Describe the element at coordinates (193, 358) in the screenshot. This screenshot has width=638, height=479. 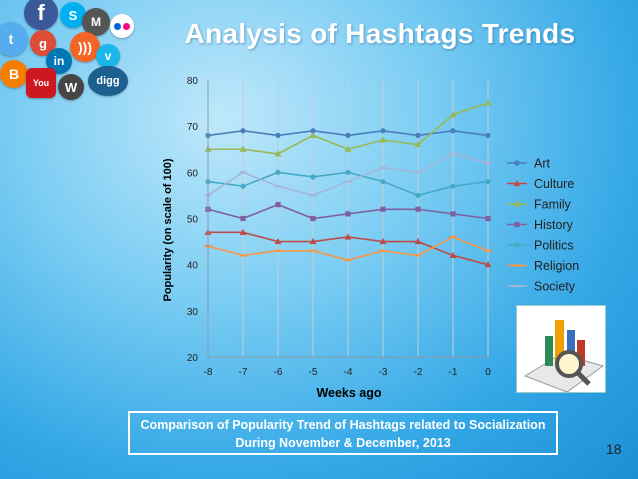
I see `y-tick-label: 20` at that location.